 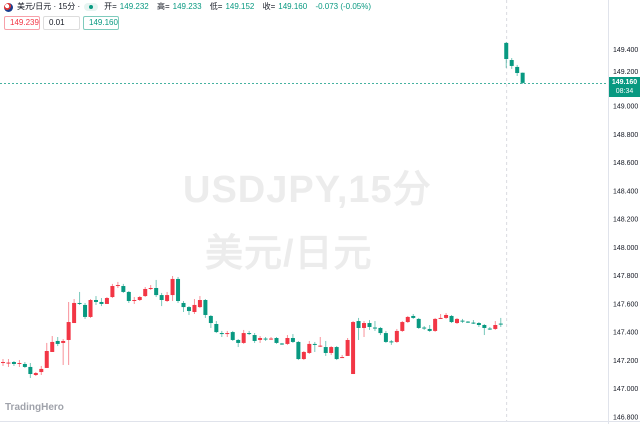 I want to click on high-label: 高=, so click(x=163, y=6).